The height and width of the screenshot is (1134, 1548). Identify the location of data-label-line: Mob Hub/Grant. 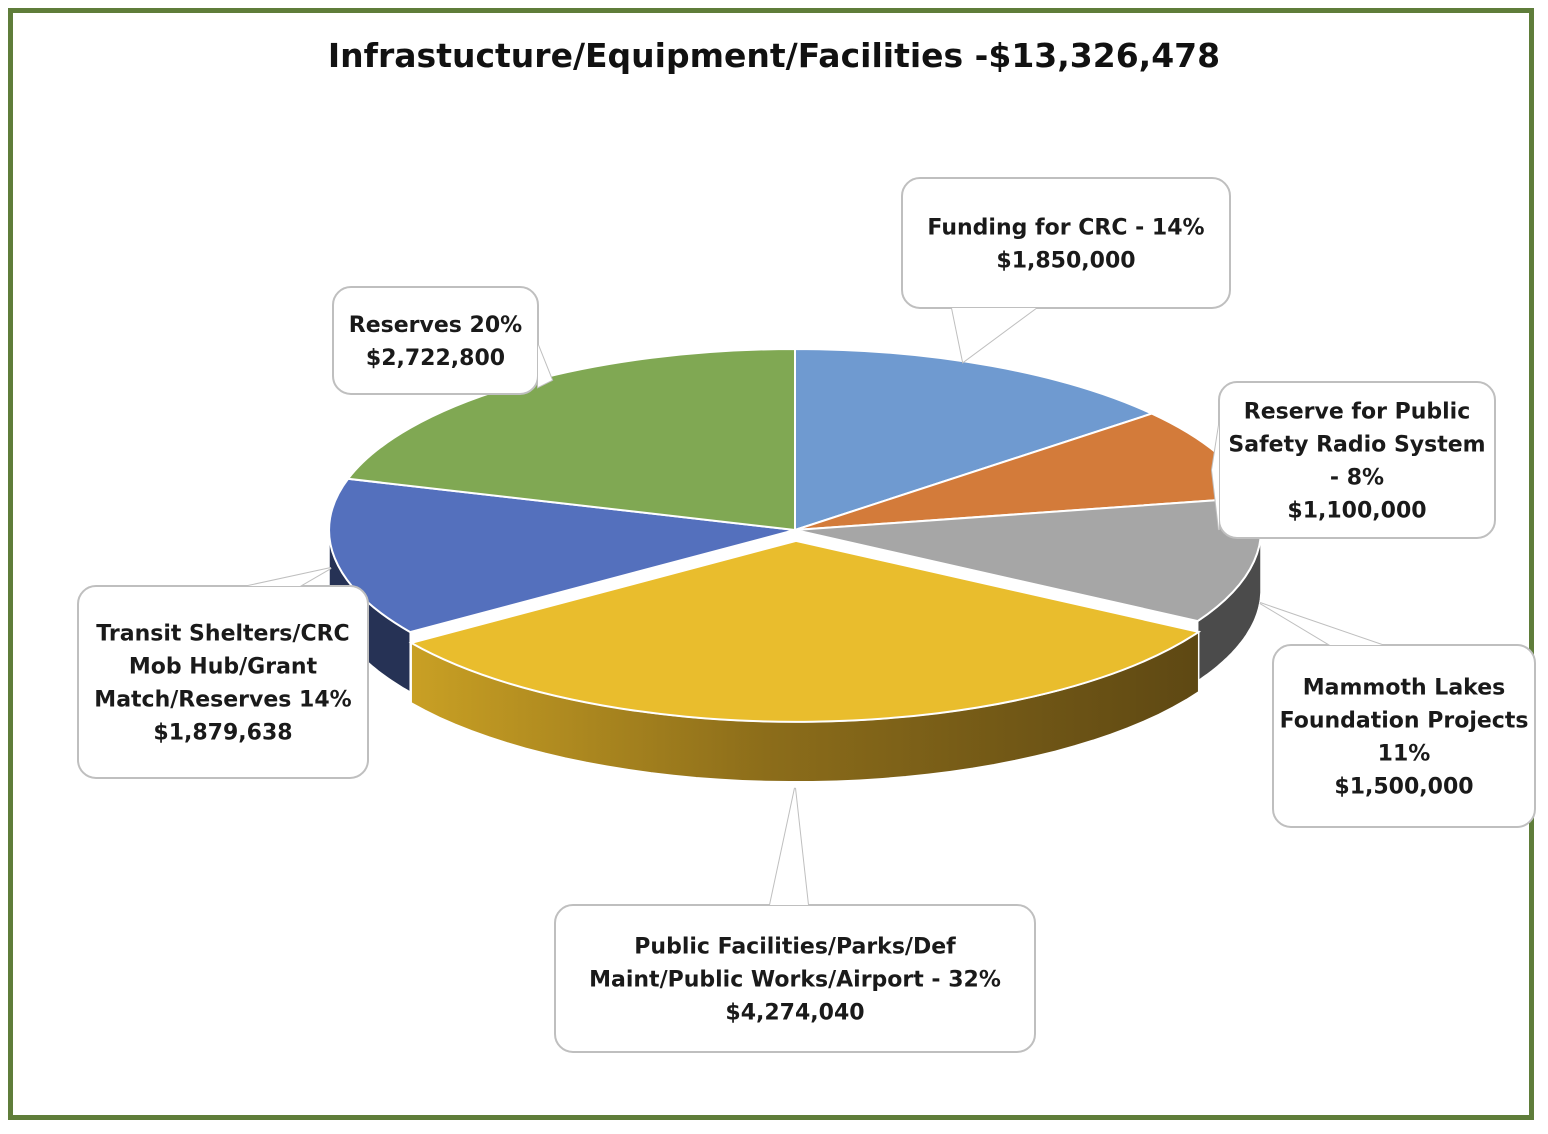
(223, 667).